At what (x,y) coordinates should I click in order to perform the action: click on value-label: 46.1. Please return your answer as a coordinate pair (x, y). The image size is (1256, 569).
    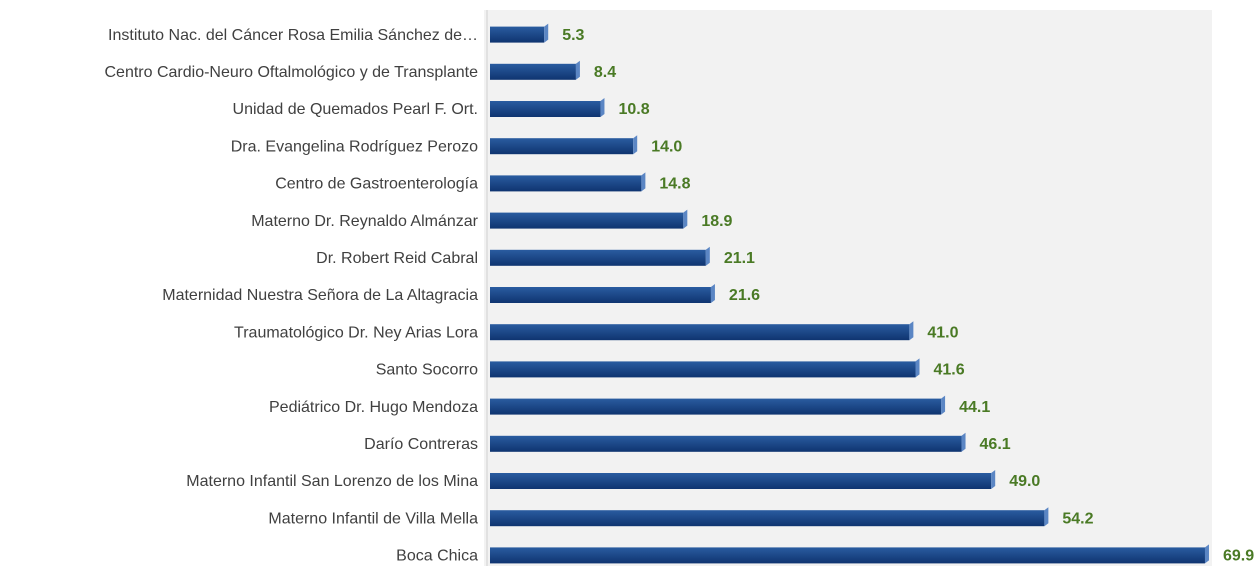
    Looking at the image, I should click on (995, 444).